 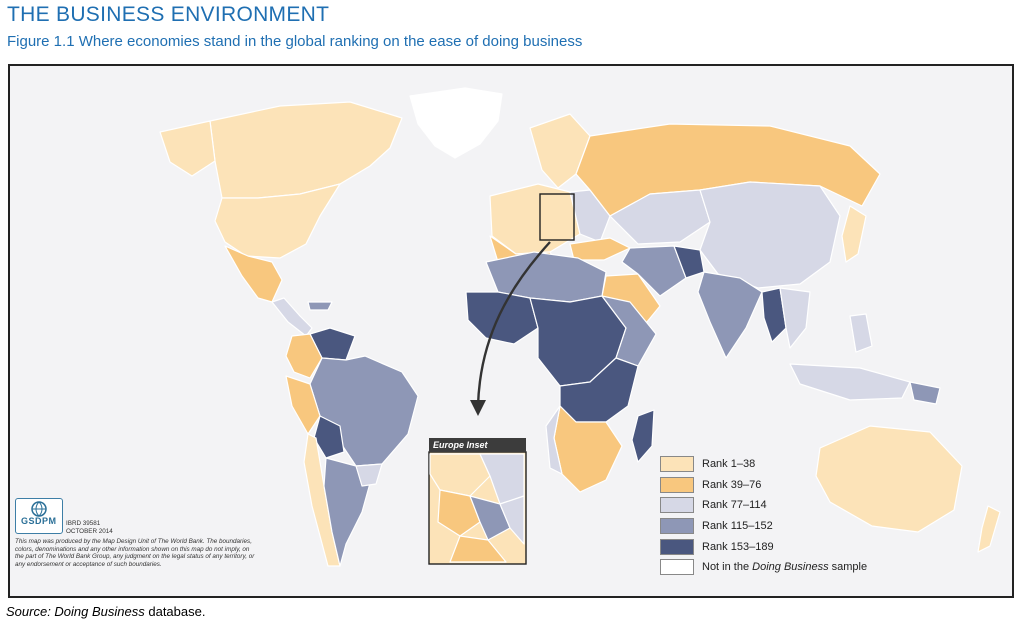 What do you see at coordinates (369, 475) in the screenshot?
I see `region-uruguay` at bounding box center [369, 475].